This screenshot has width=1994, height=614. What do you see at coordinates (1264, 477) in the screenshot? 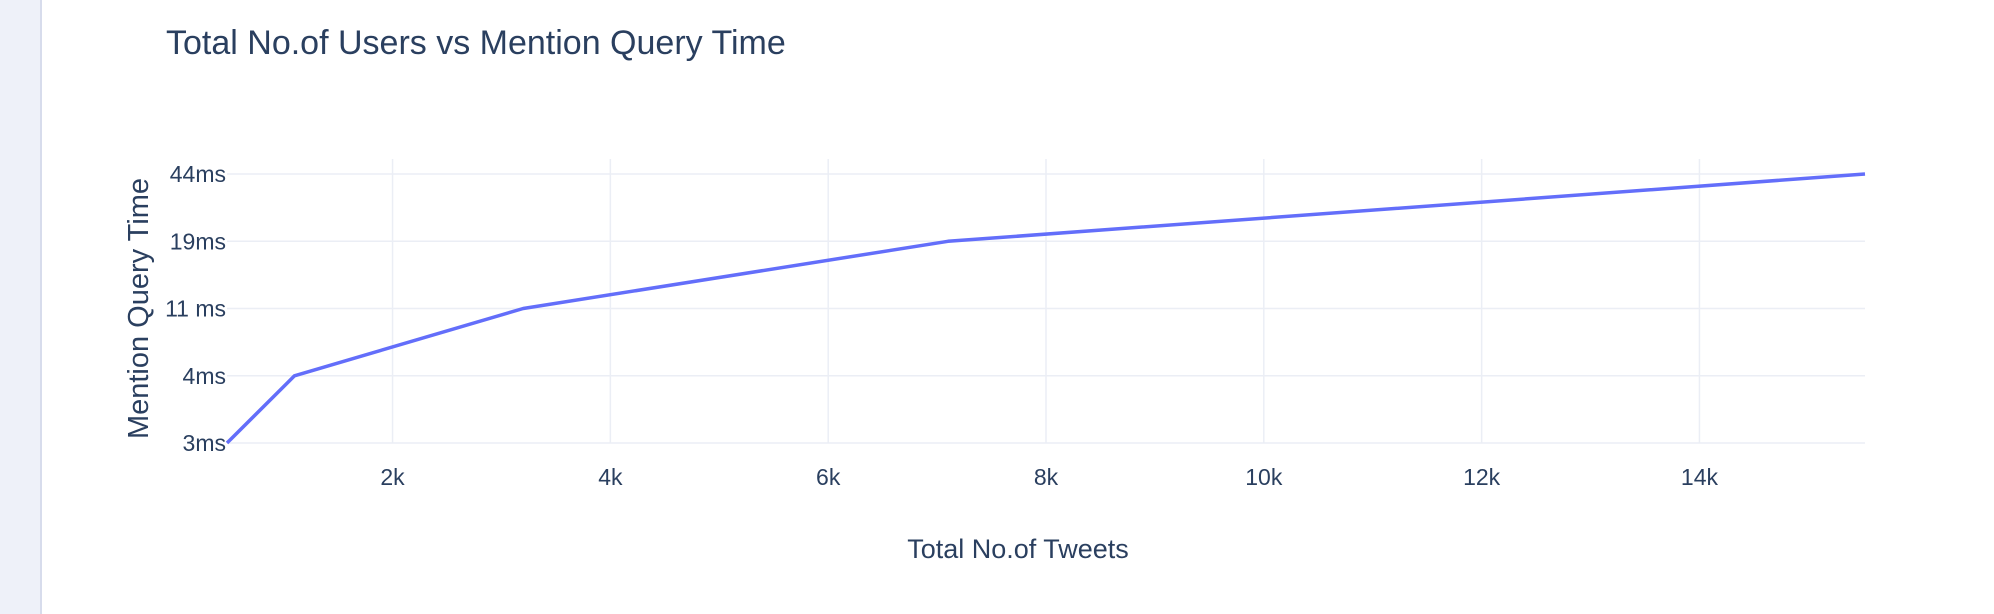
I see `x-tick-label: 10k` at bounding box center [1264, 477].